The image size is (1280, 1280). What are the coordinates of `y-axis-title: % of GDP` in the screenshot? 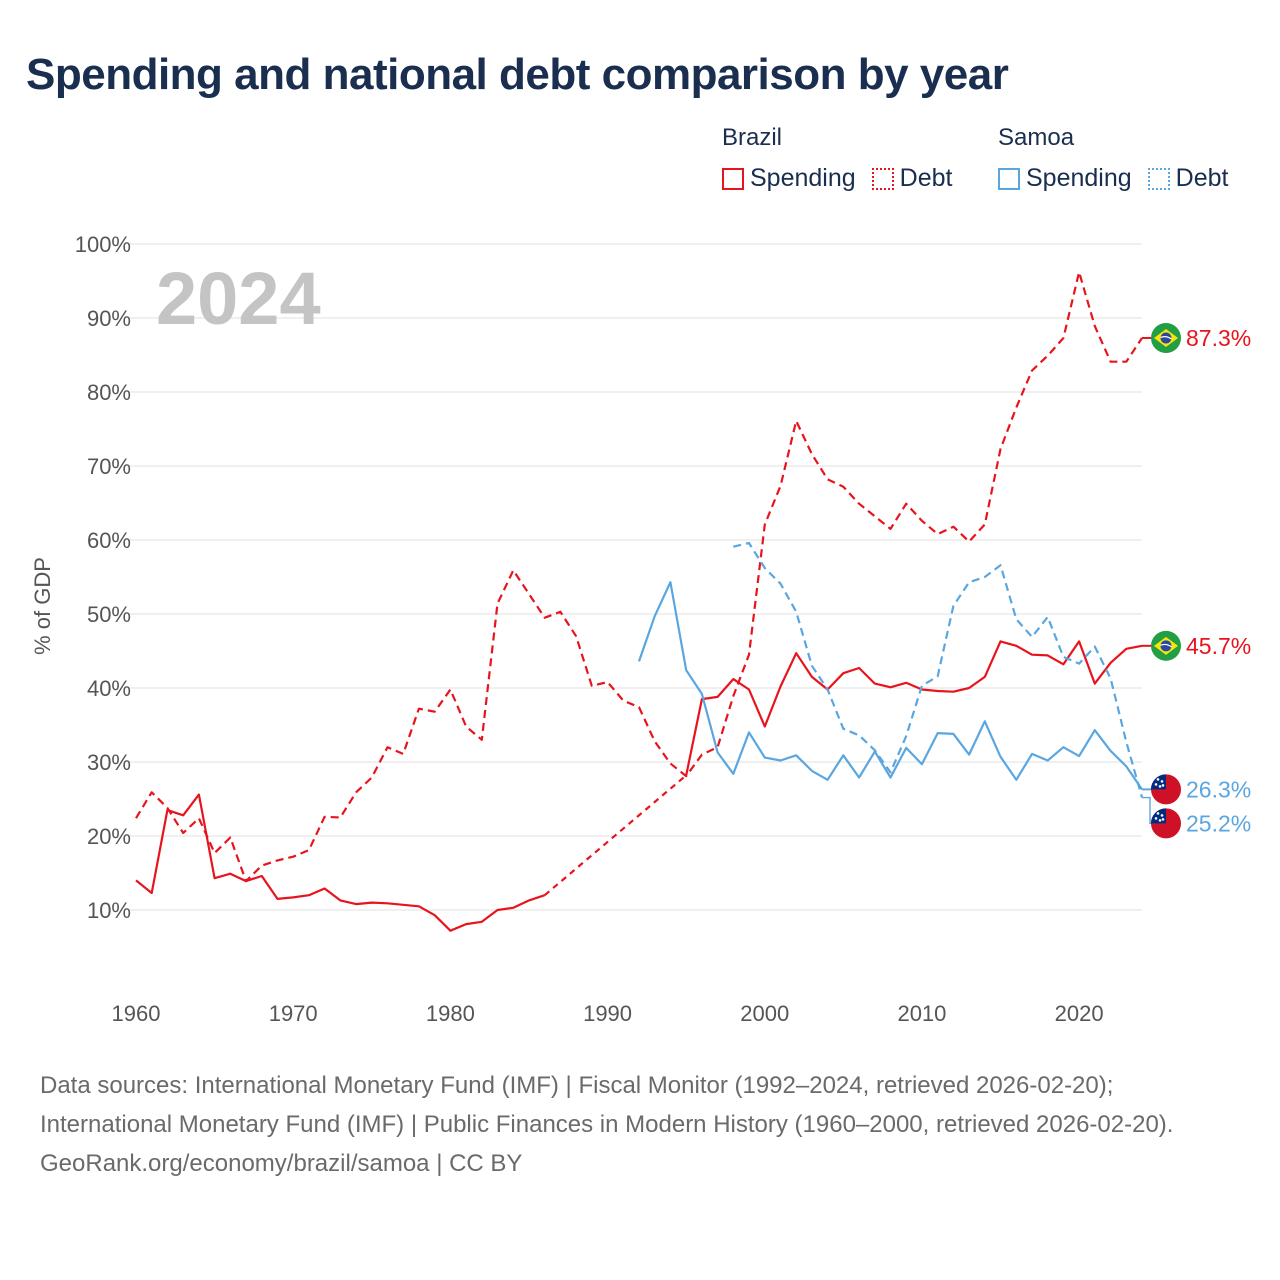 It's located at (42, 606).